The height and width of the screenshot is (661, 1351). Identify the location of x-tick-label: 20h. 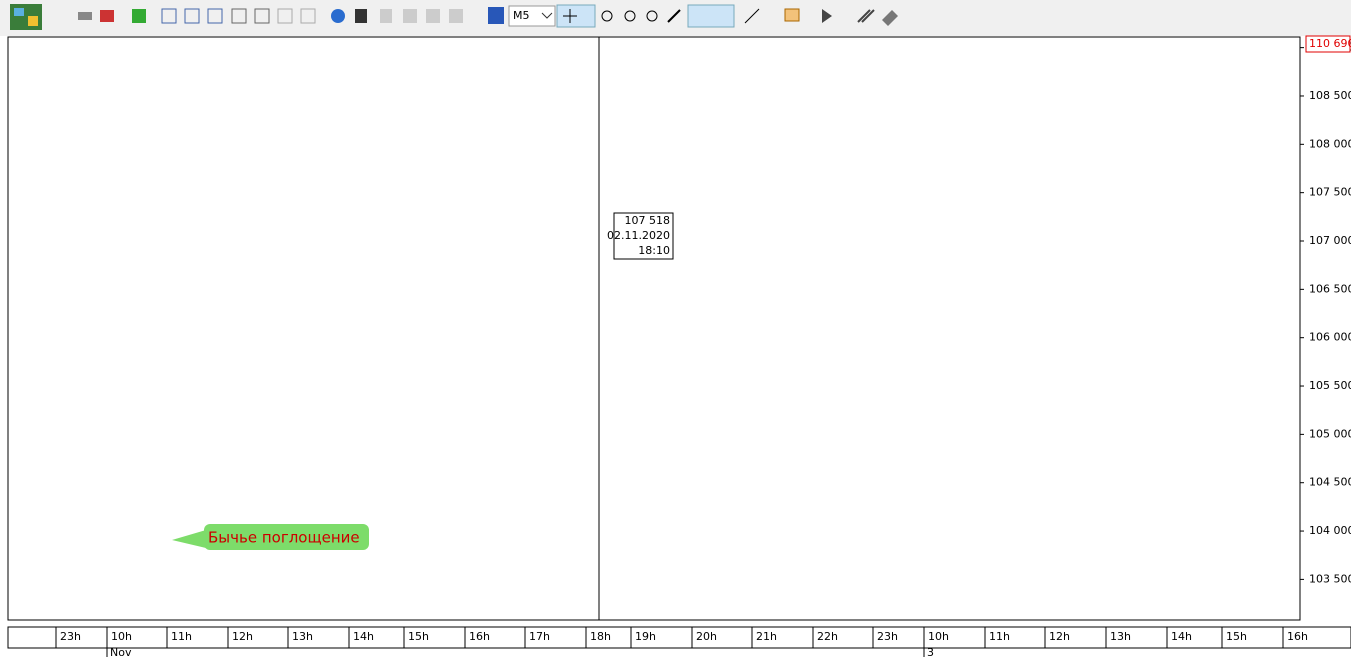
(706, 636).